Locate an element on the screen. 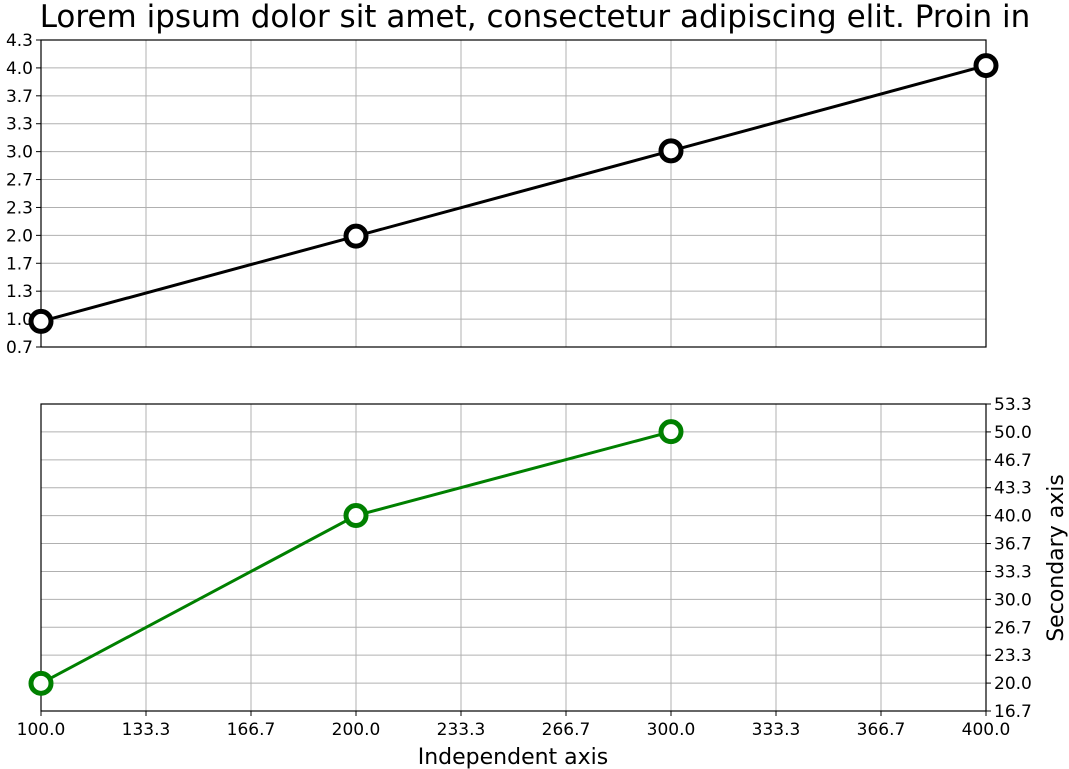 The width and height of the screenshot is (1069, 769). secondary-y-tick-label: 53.3 is located at coordinates (1013, 405).